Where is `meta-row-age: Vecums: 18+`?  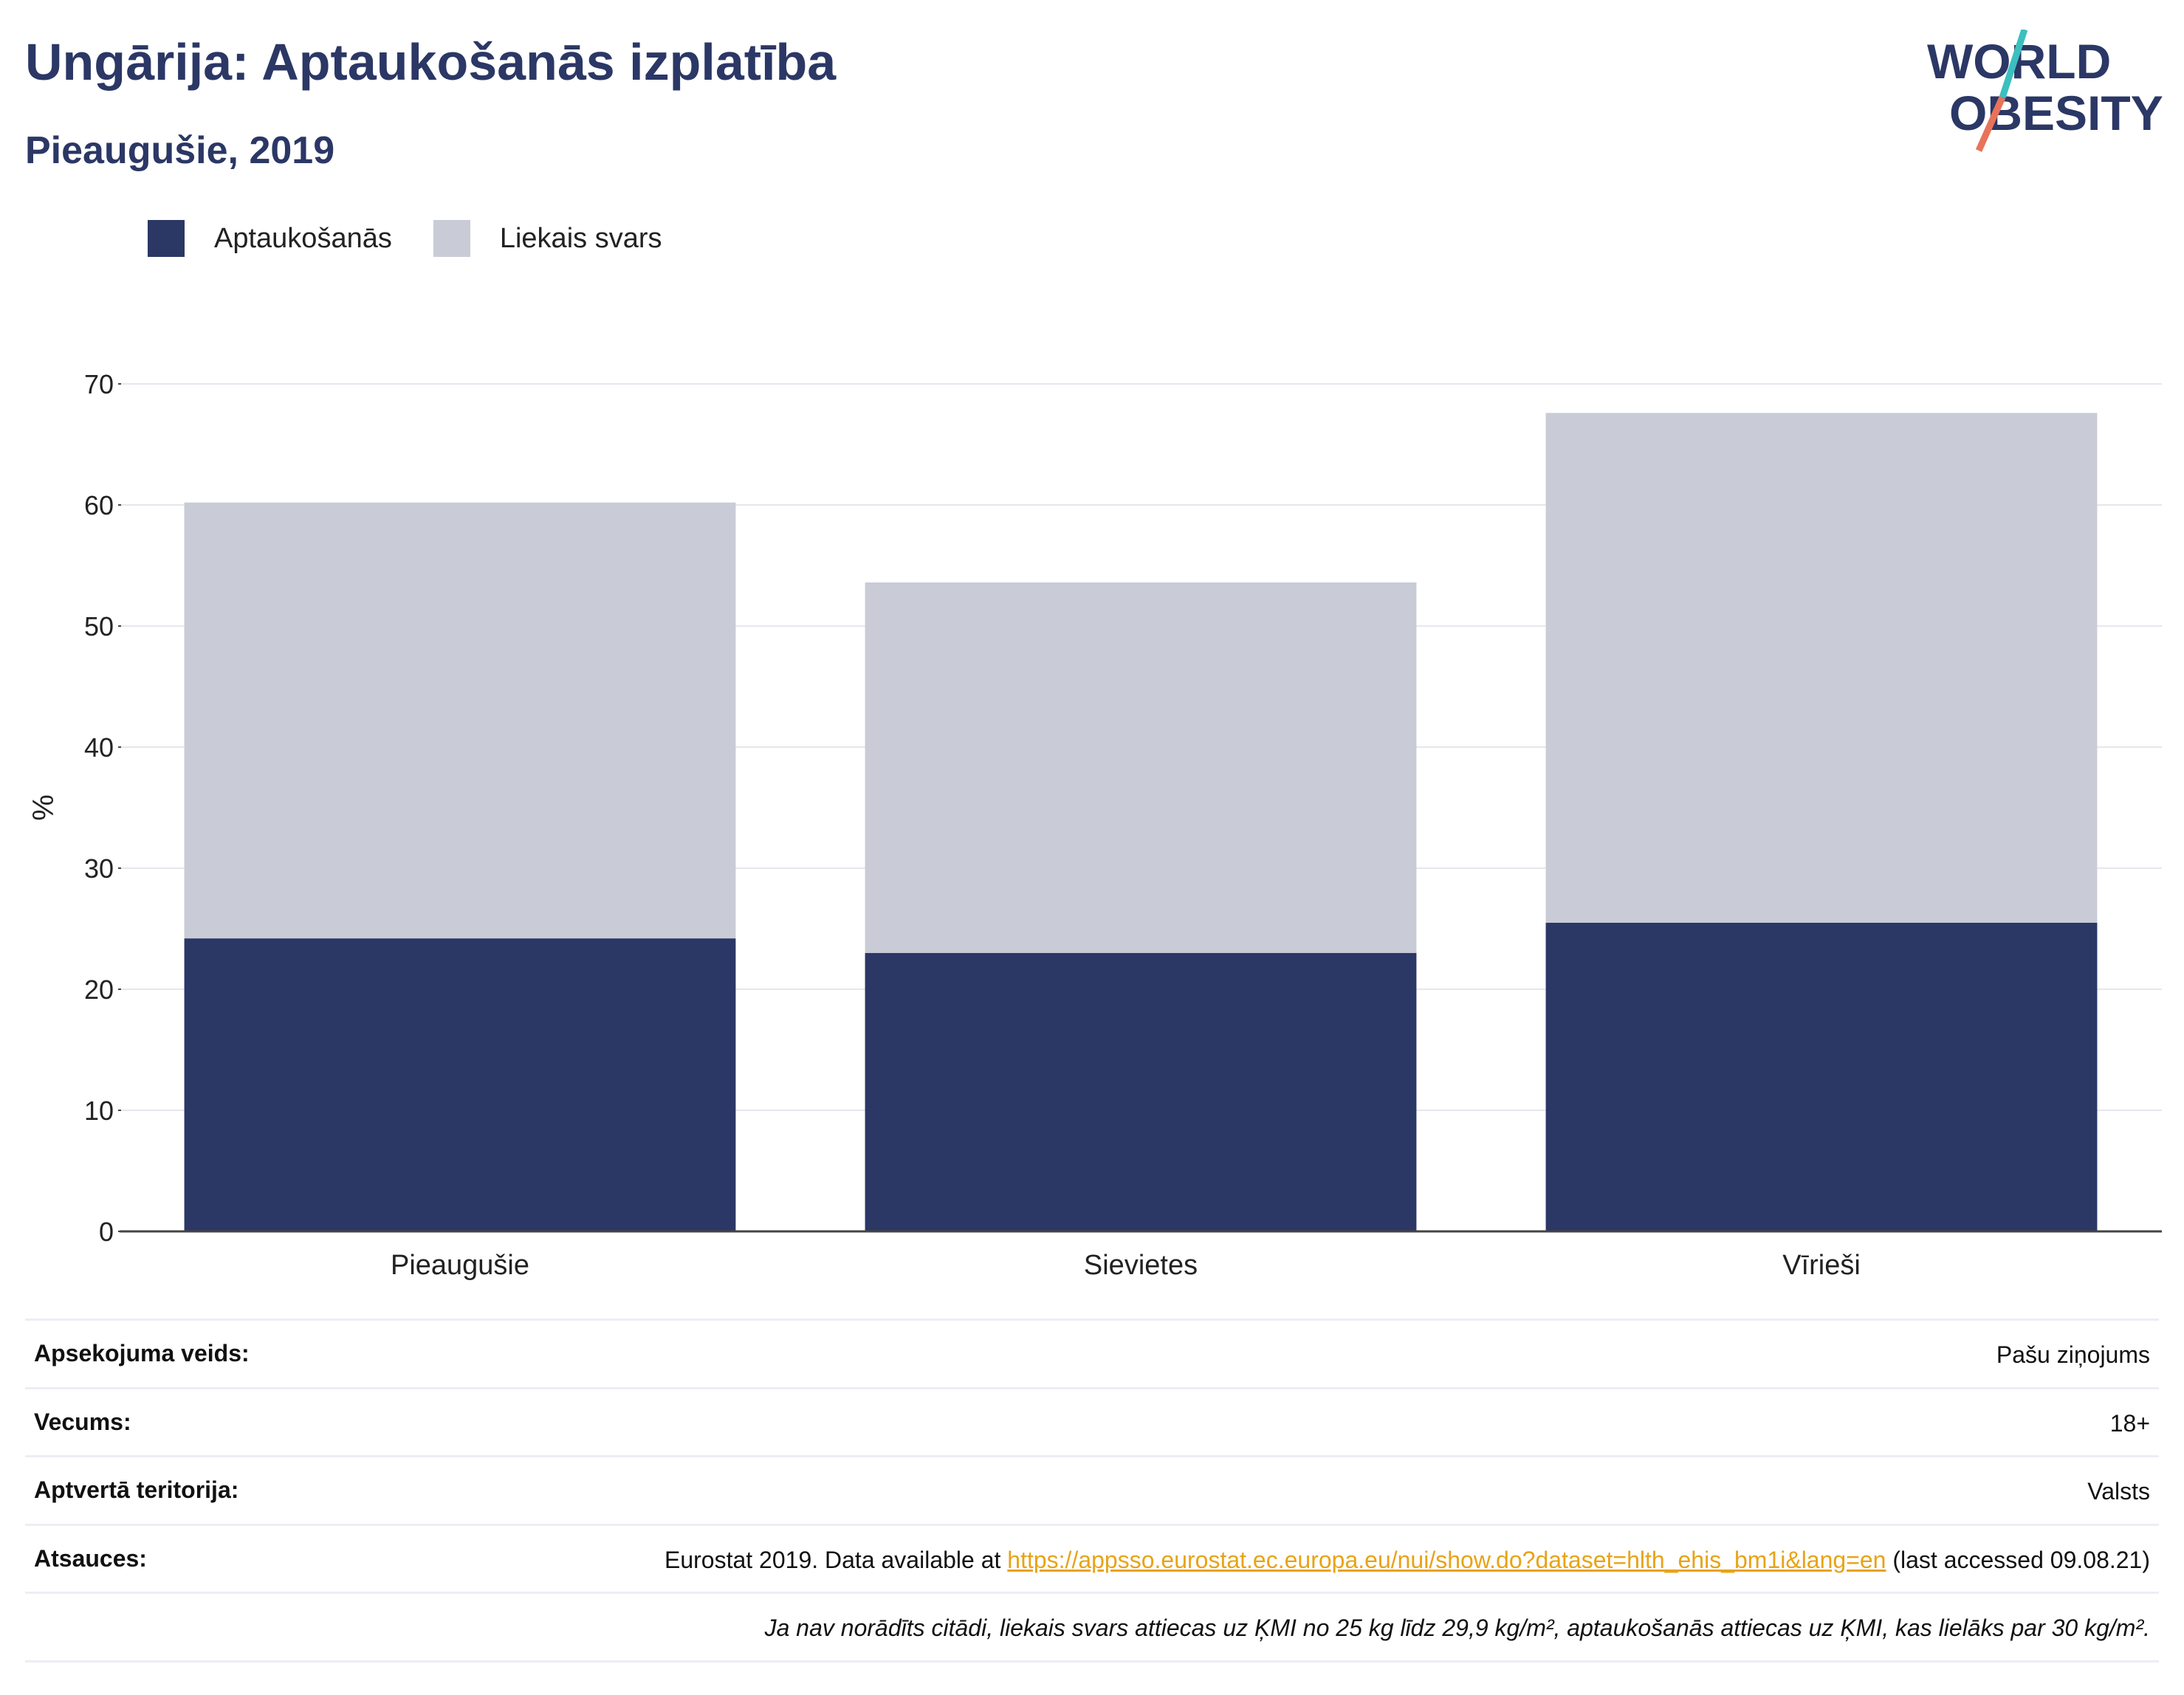 meta-row-age: Vecums: 18+ is located at coordinates (1092, 1421).